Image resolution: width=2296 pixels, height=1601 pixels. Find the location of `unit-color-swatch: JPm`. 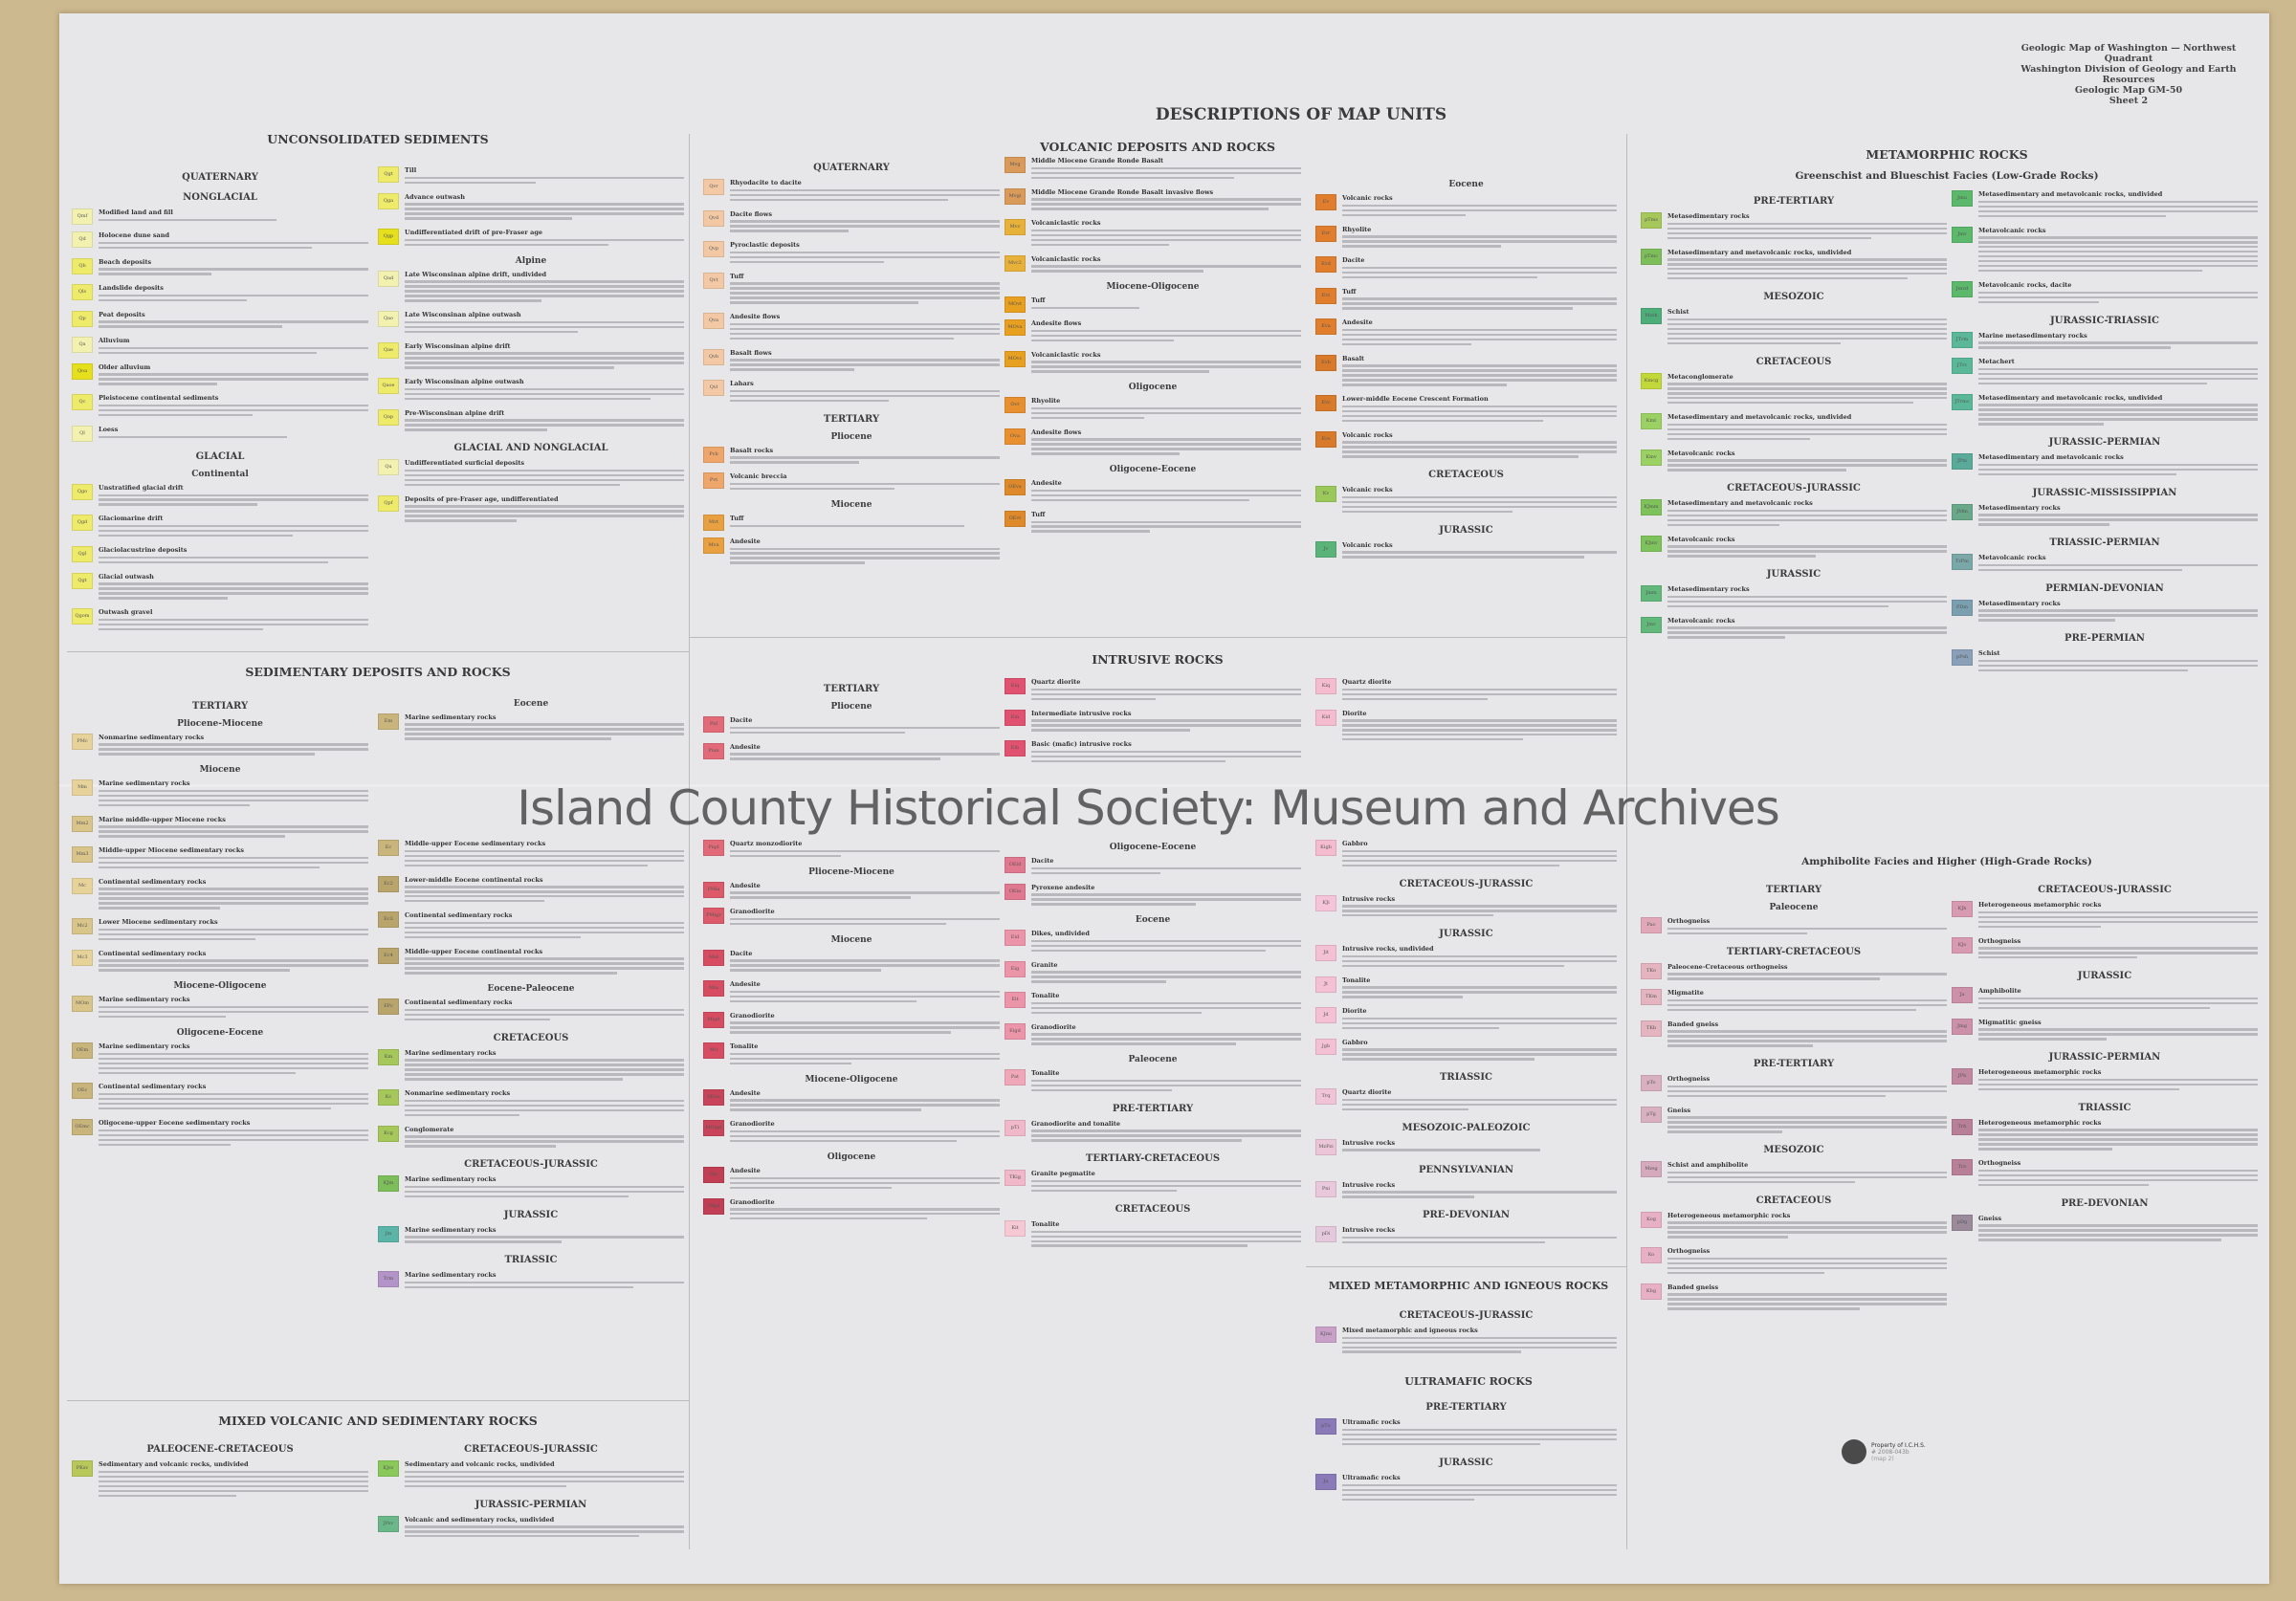

unit-color-swatch: JPm is located at coordinates (1963, 462).